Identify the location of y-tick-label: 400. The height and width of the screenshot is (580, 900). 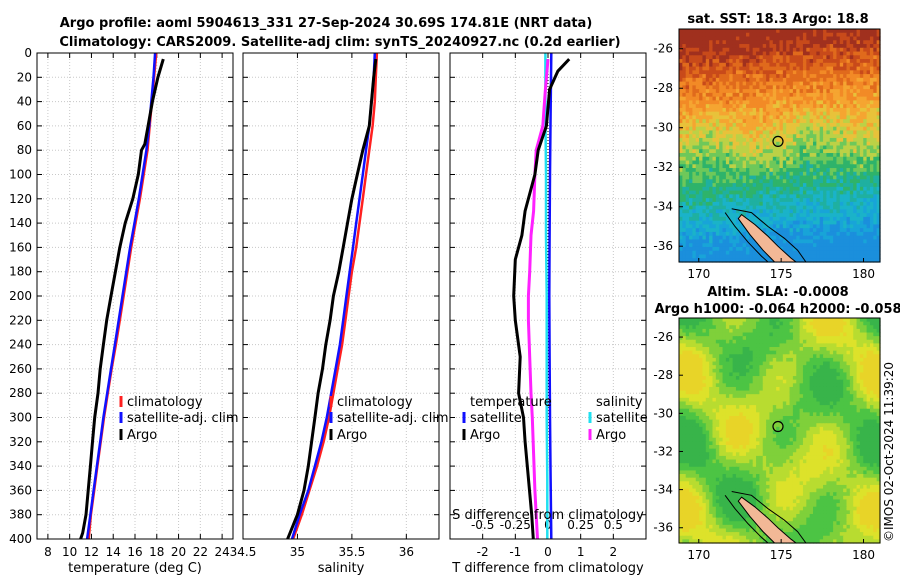
(20, 539).